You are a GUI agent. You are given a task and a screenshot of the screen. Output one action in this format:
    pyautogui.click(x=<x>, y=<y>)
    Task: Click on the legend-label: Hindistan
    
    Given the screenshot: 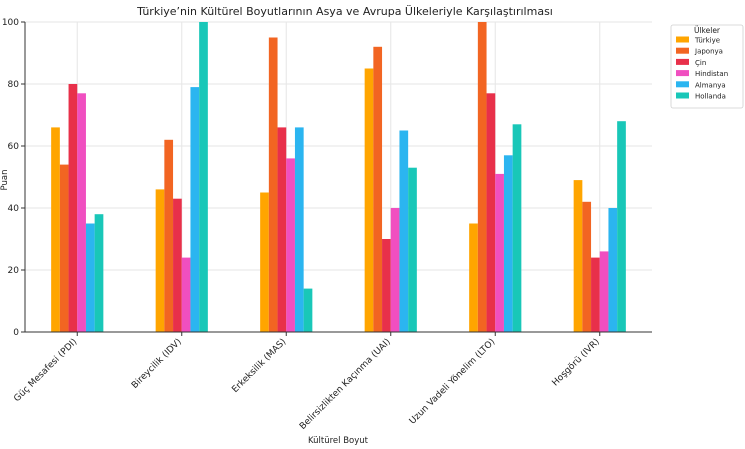 What is the action you would take?
    pyautogui.click(x=711, y=74)
    